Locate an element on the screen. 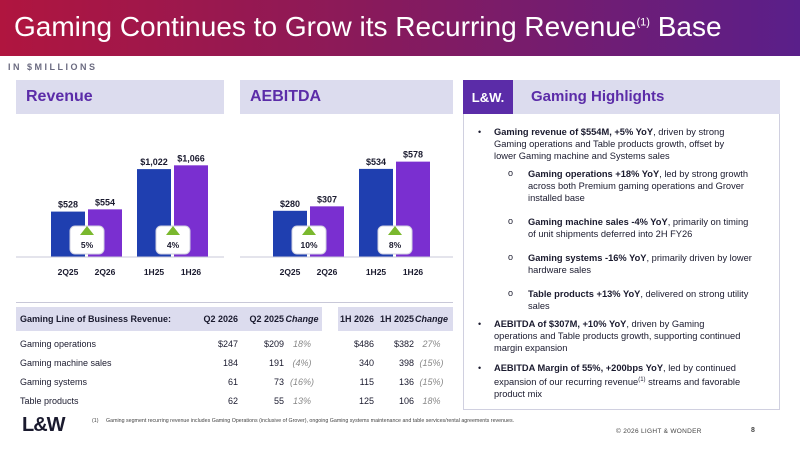 The height and width of the screenshot is (450, 800). table-header-cell: Q2 2025 is located at coordinates (266, 319).